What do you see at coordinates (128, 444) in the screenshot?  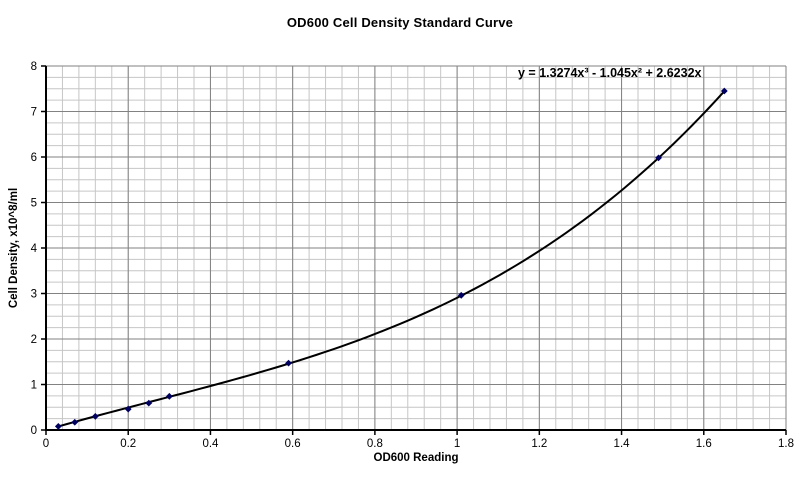 I see `x-tick-label: 0.2` at bounding box center [128, 444].